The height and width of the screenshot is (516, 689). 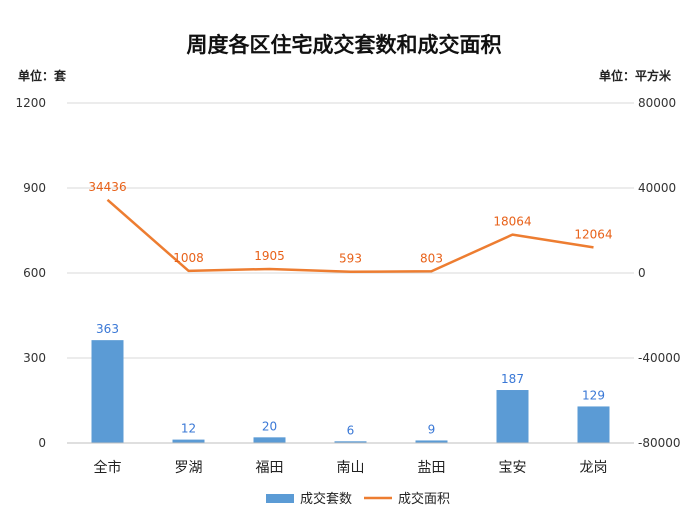 I want to click on x-tick-label: 盐田, so click(x=432, y=468).